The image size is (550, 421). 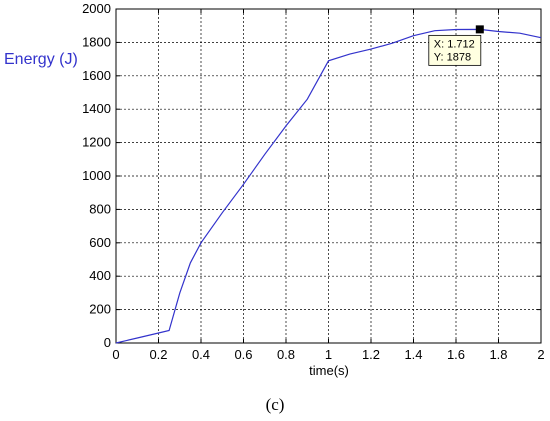 I want to click on x-tick-label: 1.8, so click(x=498, y=354).